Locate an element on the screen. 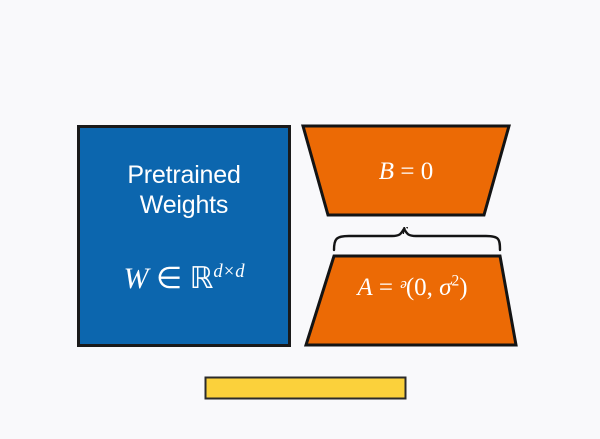  matrix-b-label: B = 0 is located at coordinates (406, 171).